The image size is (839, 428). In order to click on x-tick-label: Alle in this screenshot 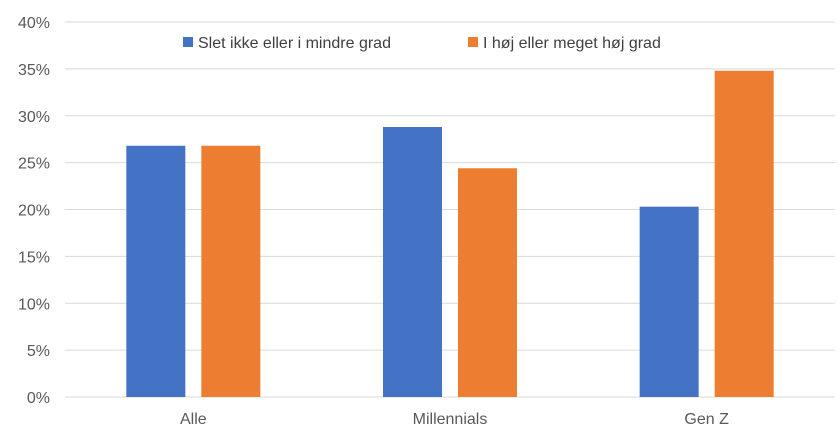, I will do `click(193, 419)`.